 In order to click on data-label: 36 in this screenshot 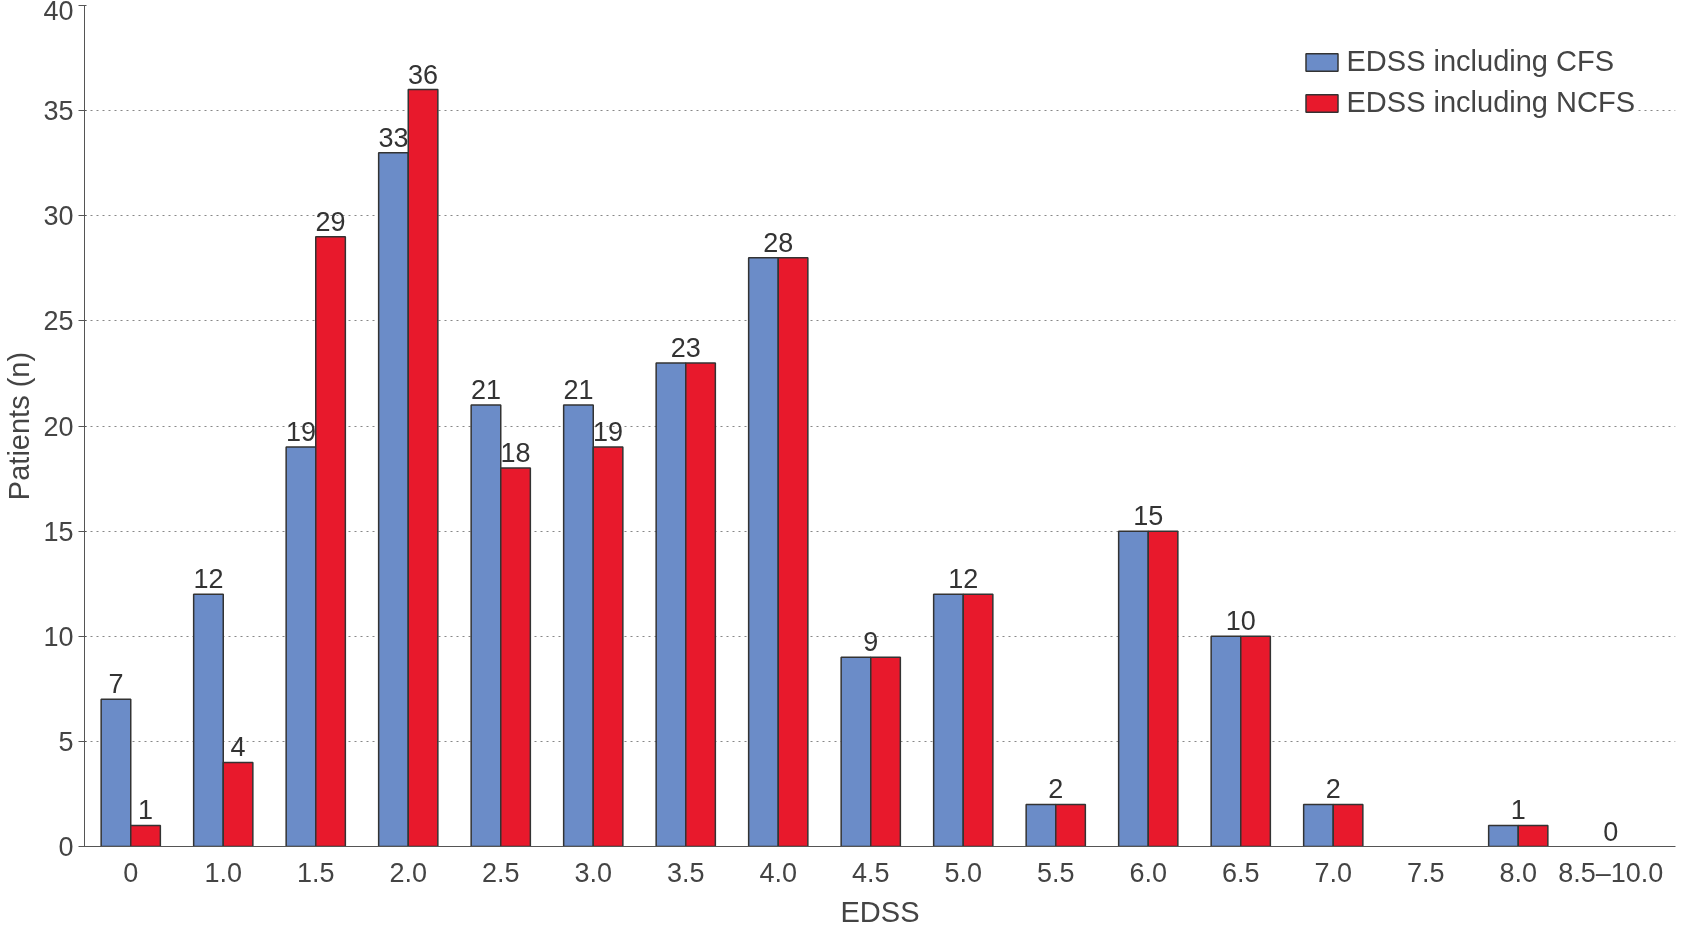, I will do `click(423, 74)`.